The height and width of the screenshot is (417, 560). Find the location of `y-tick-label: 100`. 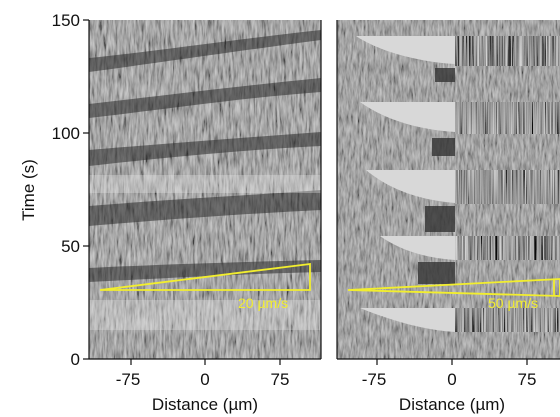

y-tick-label: 100 is located at coordinates (66, 133).